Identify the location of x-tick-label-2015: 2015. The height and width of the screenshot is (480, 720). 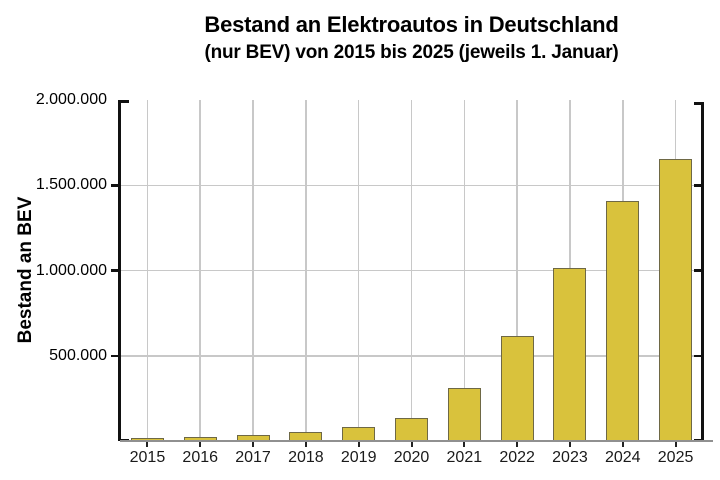
(147, 457).